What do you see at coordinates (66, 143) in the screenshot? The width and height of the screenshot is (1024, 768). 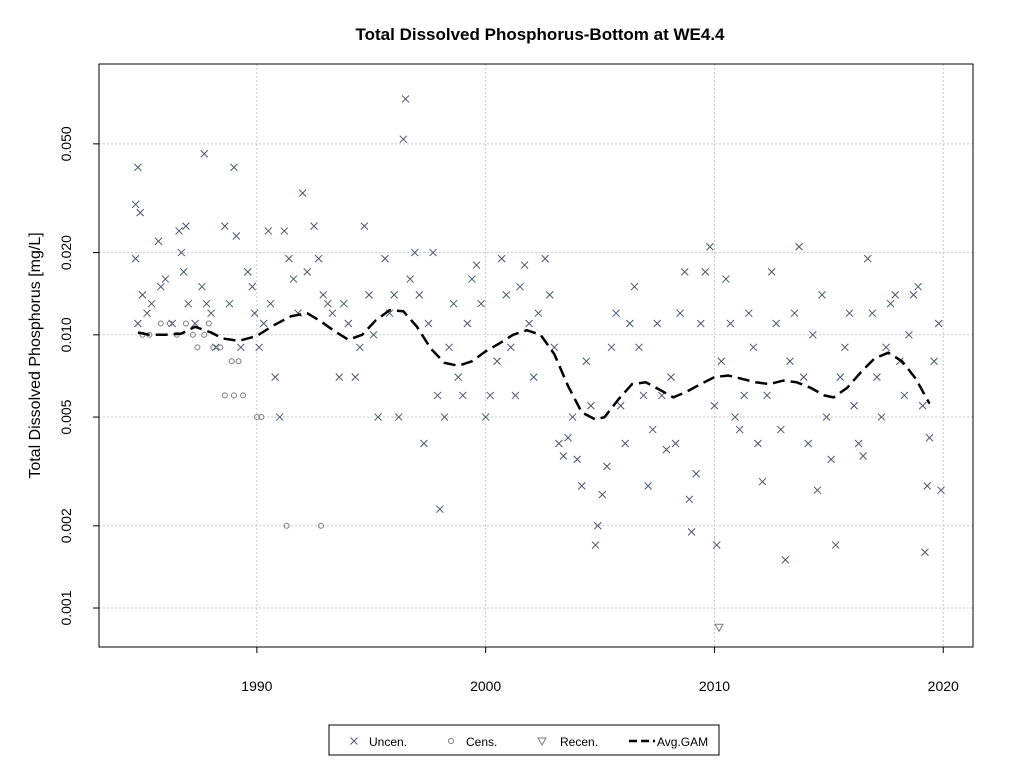 I see `y-tick-label: 0.050` at bounding box center [66, 143].